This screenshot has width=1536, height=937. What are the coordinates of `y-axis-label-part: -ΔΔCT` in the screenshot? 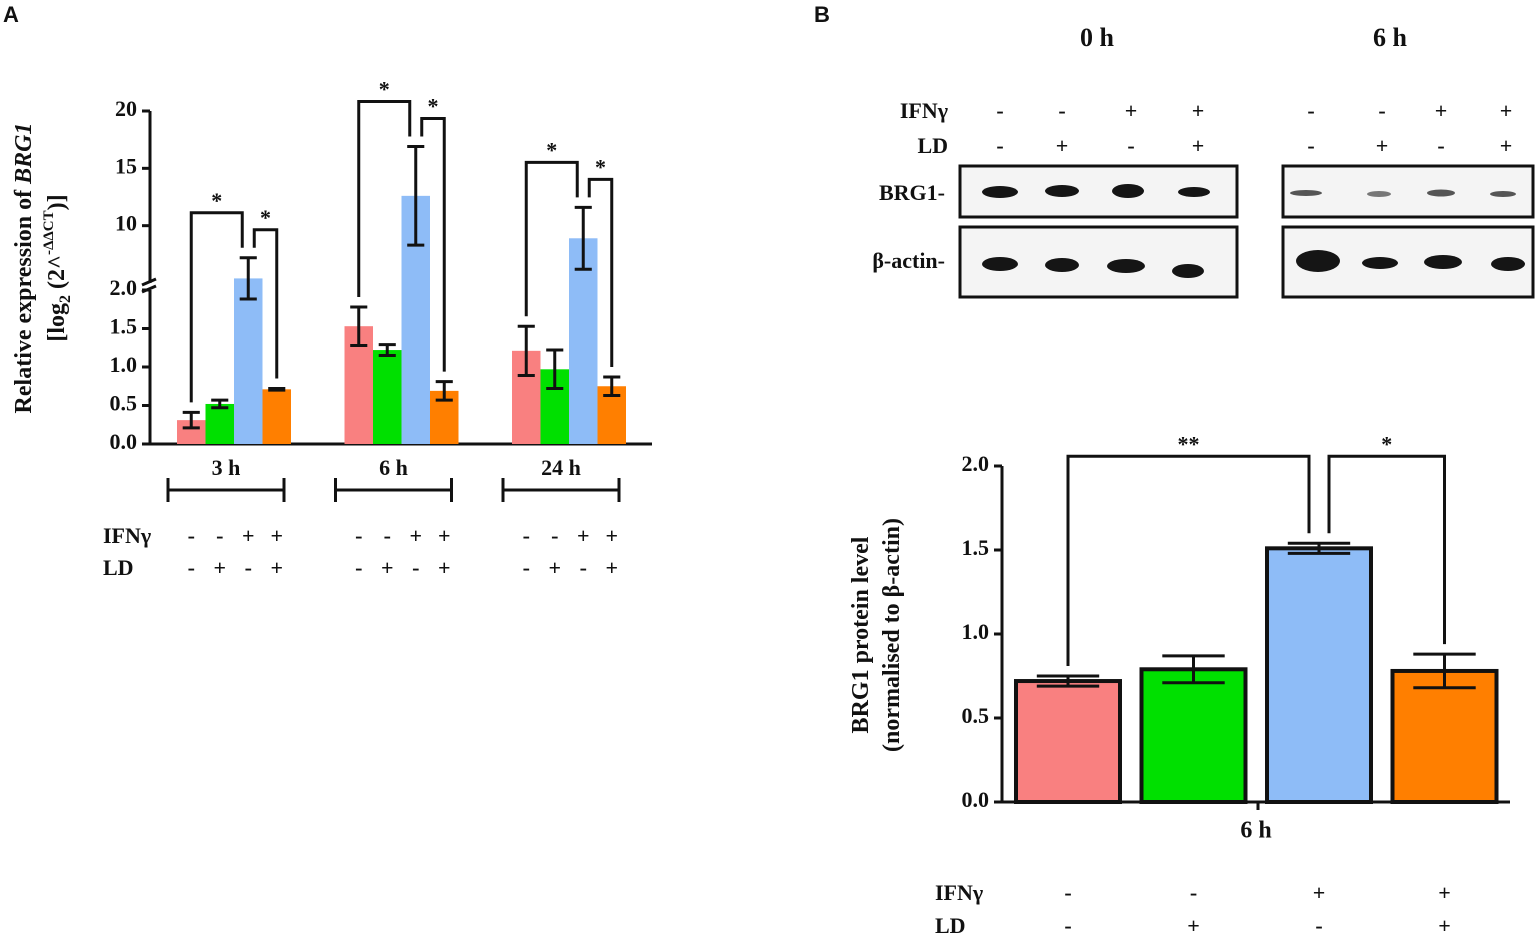 It's located at (49, 232).